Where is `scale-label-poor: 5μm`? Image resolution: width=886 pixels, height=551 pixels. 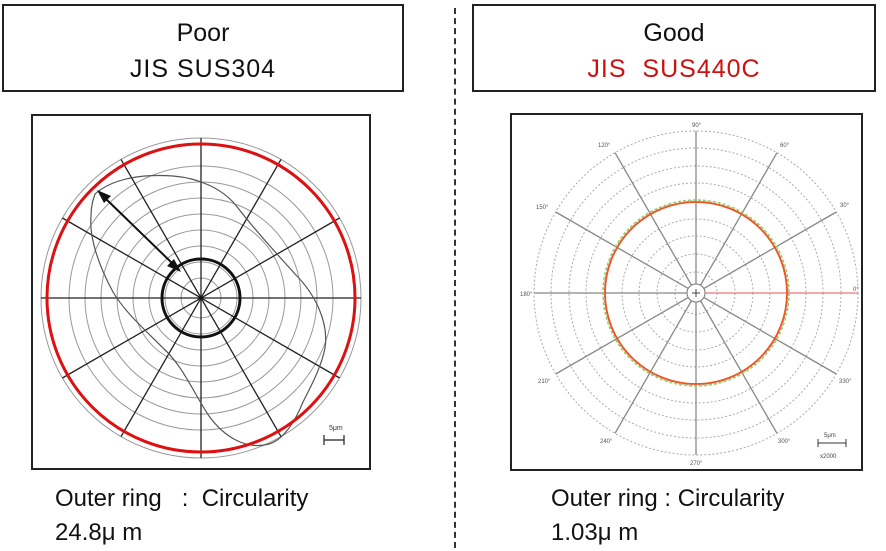 scale-label-poor: 5μm is located at coordinates (336, 428).